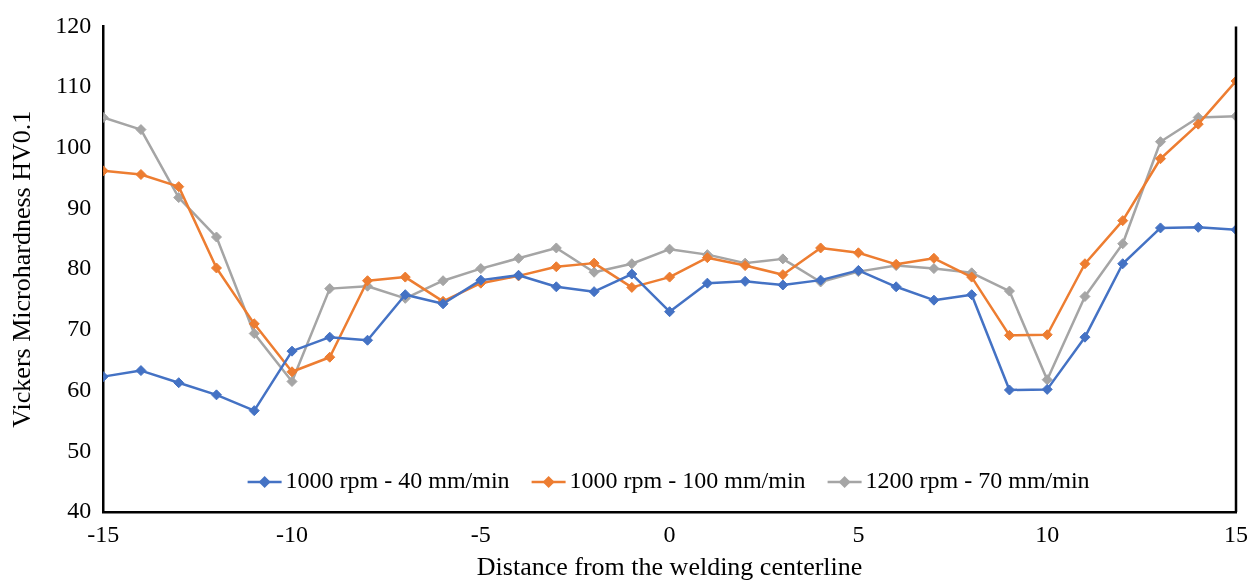 The width and height of the screenshot is (1258, 588). I want to click on y-tick-label: 80, so click(79, 267).